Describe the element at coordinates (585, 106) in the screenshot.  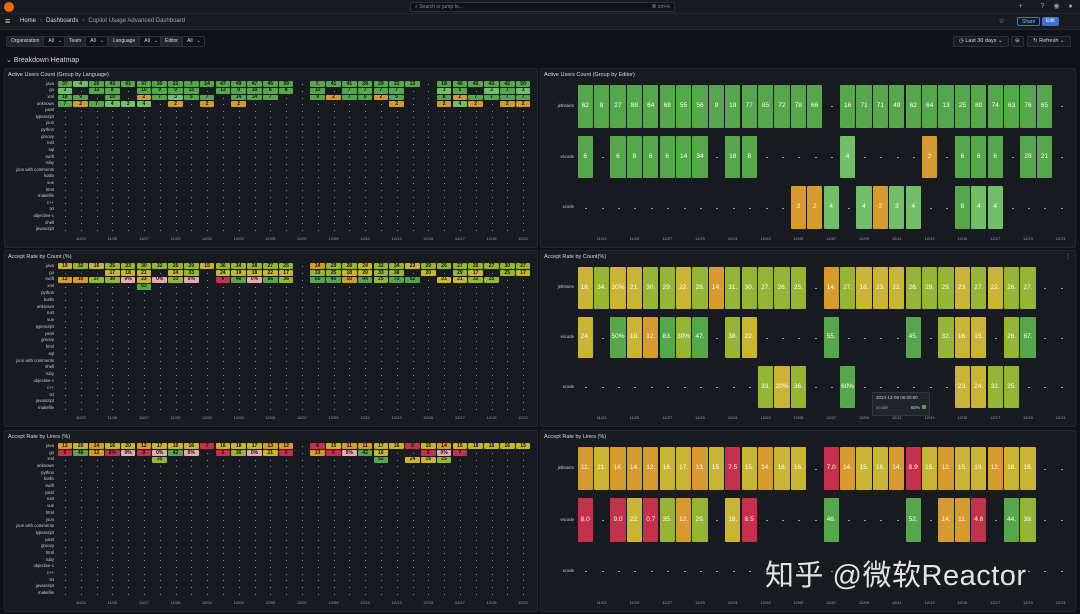
I see `heatmap-cell: 62` at that location.